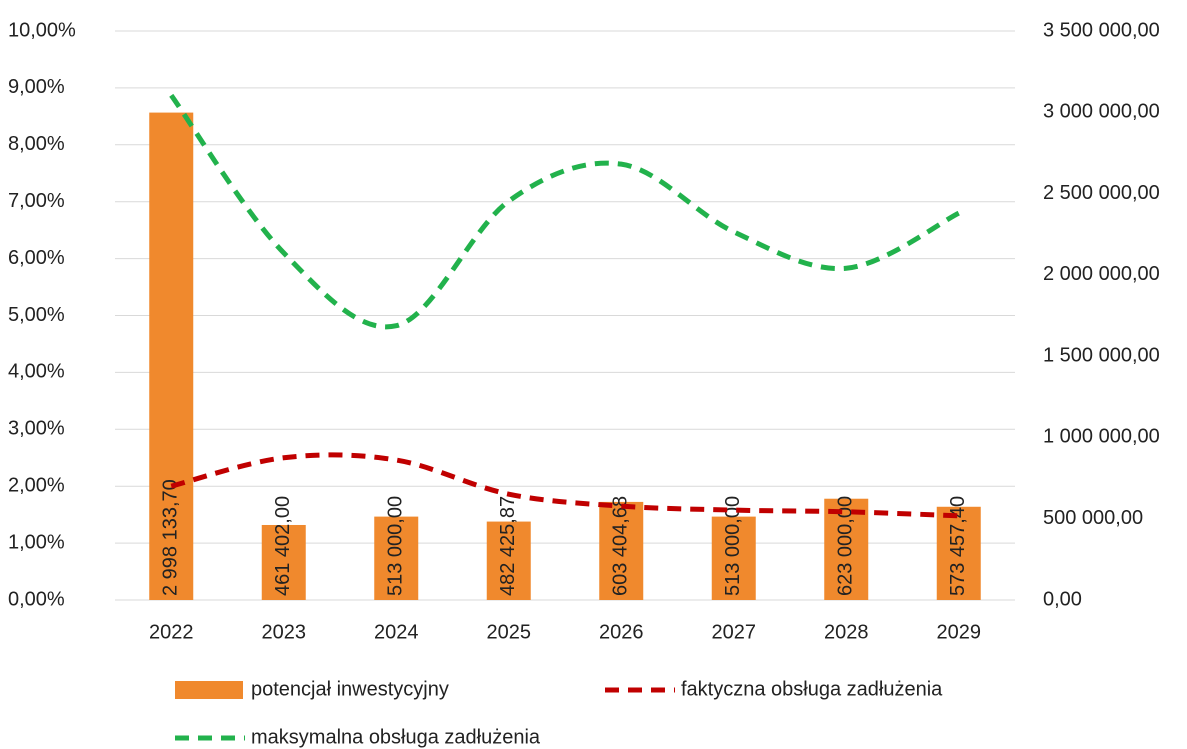  What do you see at coordinates (36, 315) in the screenshot?
I see `y-tick-label: 5,00%` at bounding box center [36, 315].